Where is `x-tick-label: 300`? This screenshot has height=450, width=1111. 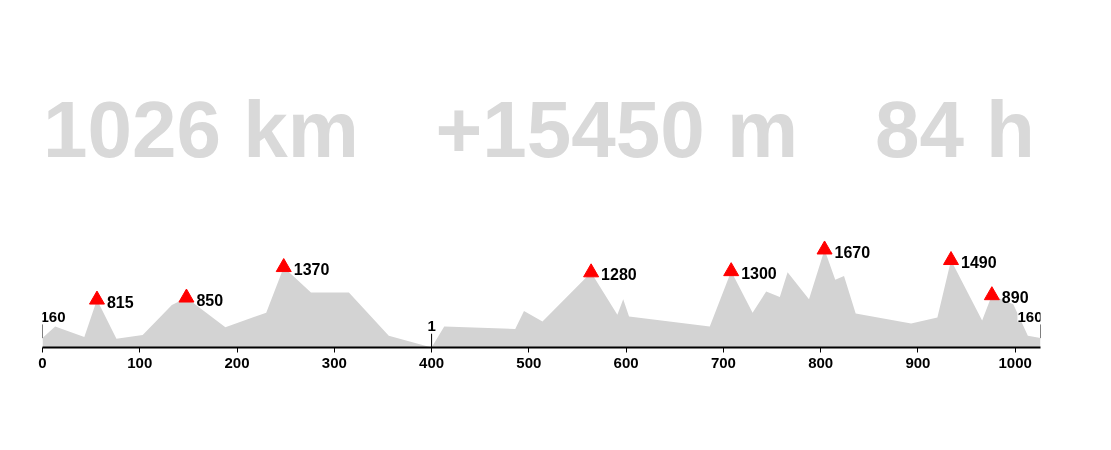
x-tick-label: 300 is located at coordinates (334, 362).